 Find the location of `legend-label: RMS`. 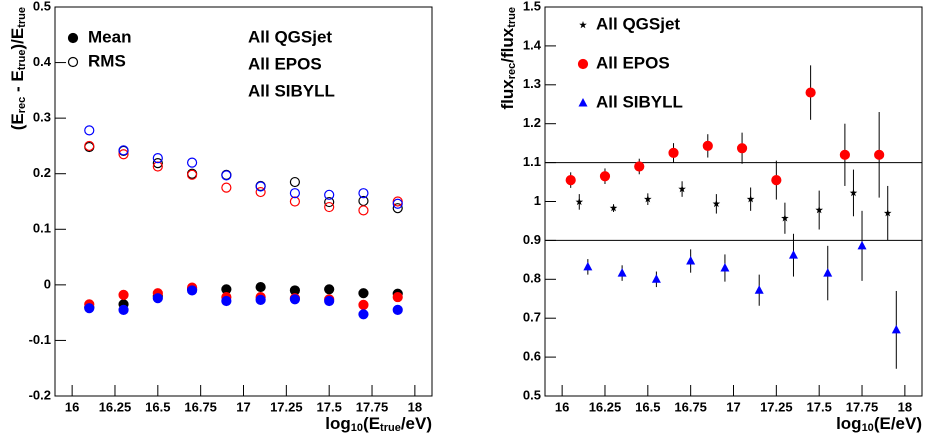

legend-label: RMS is located at coordinates (107, 60).